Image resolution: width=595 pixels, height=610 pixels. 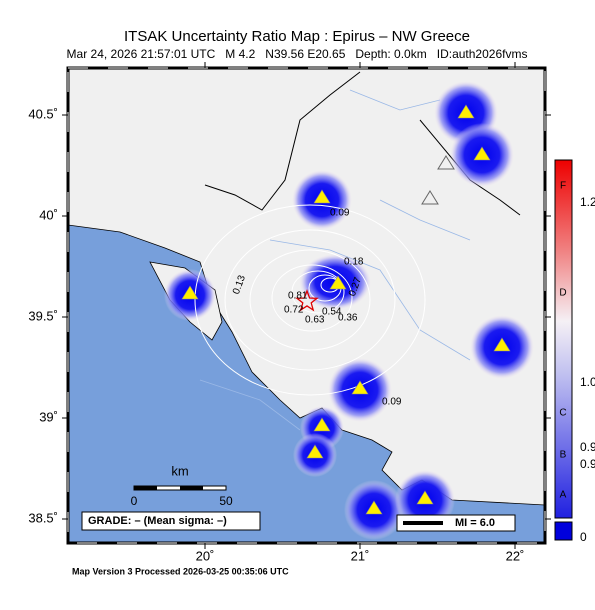 I want to click on colorbar-label: 1.0, so click(x=587, y=382).